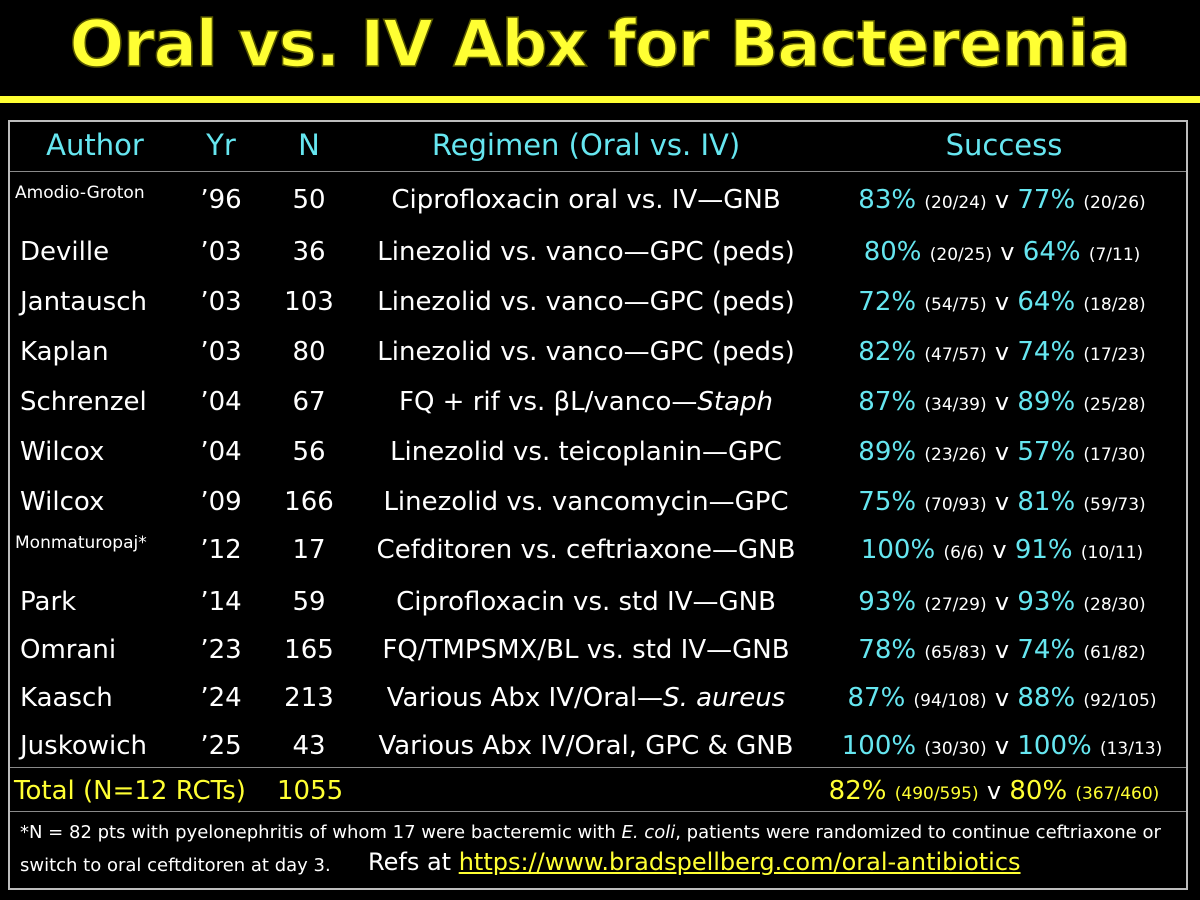 This screenshot has width=1200, height=900. Describe the element at coordinates (68, 650) in the screenshot. I see `row-author: Omrani` at that location.